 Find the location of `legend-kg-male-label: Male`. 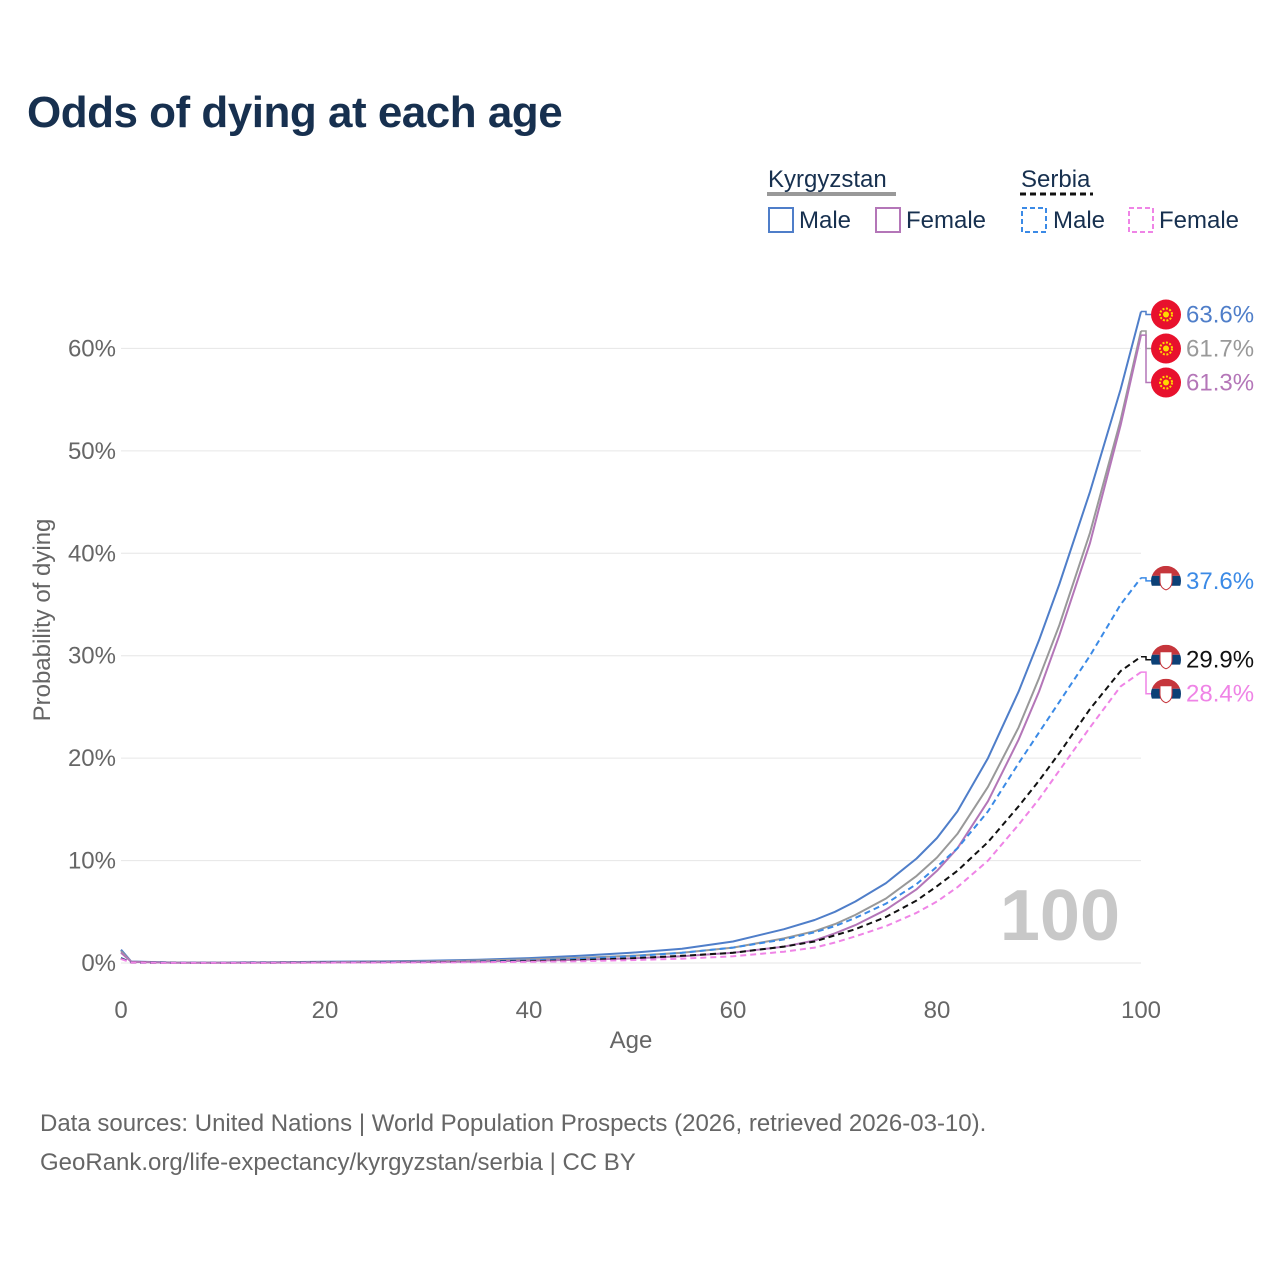

legend-kg-male-label: Male is located at coordinates (825, 220).